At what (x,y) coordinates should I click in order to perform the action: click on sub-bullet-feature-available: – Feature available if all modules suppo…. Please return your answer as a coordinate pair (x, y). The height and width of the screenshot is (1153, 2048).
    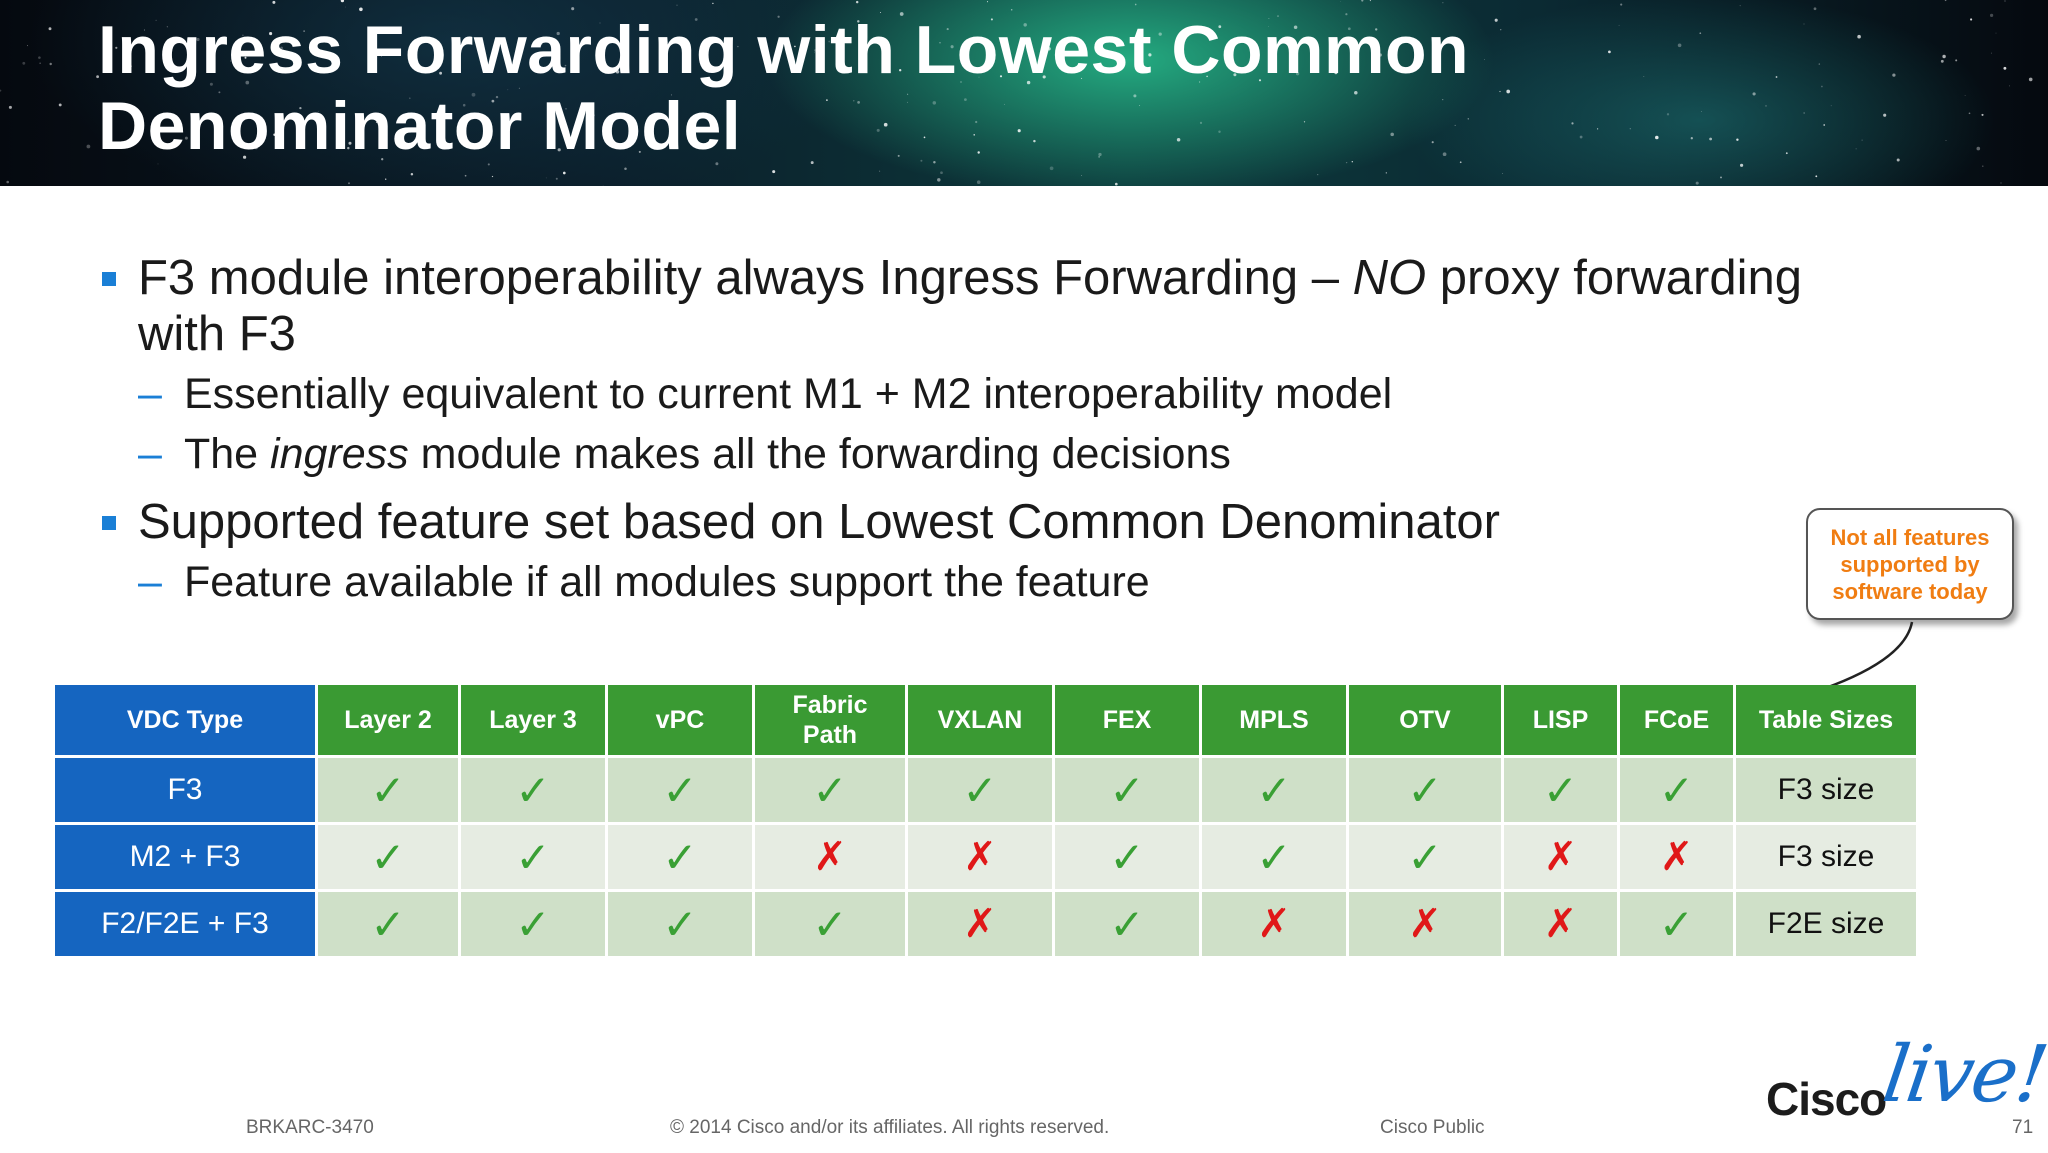
    Looking at the image, I should click on (998, 582).